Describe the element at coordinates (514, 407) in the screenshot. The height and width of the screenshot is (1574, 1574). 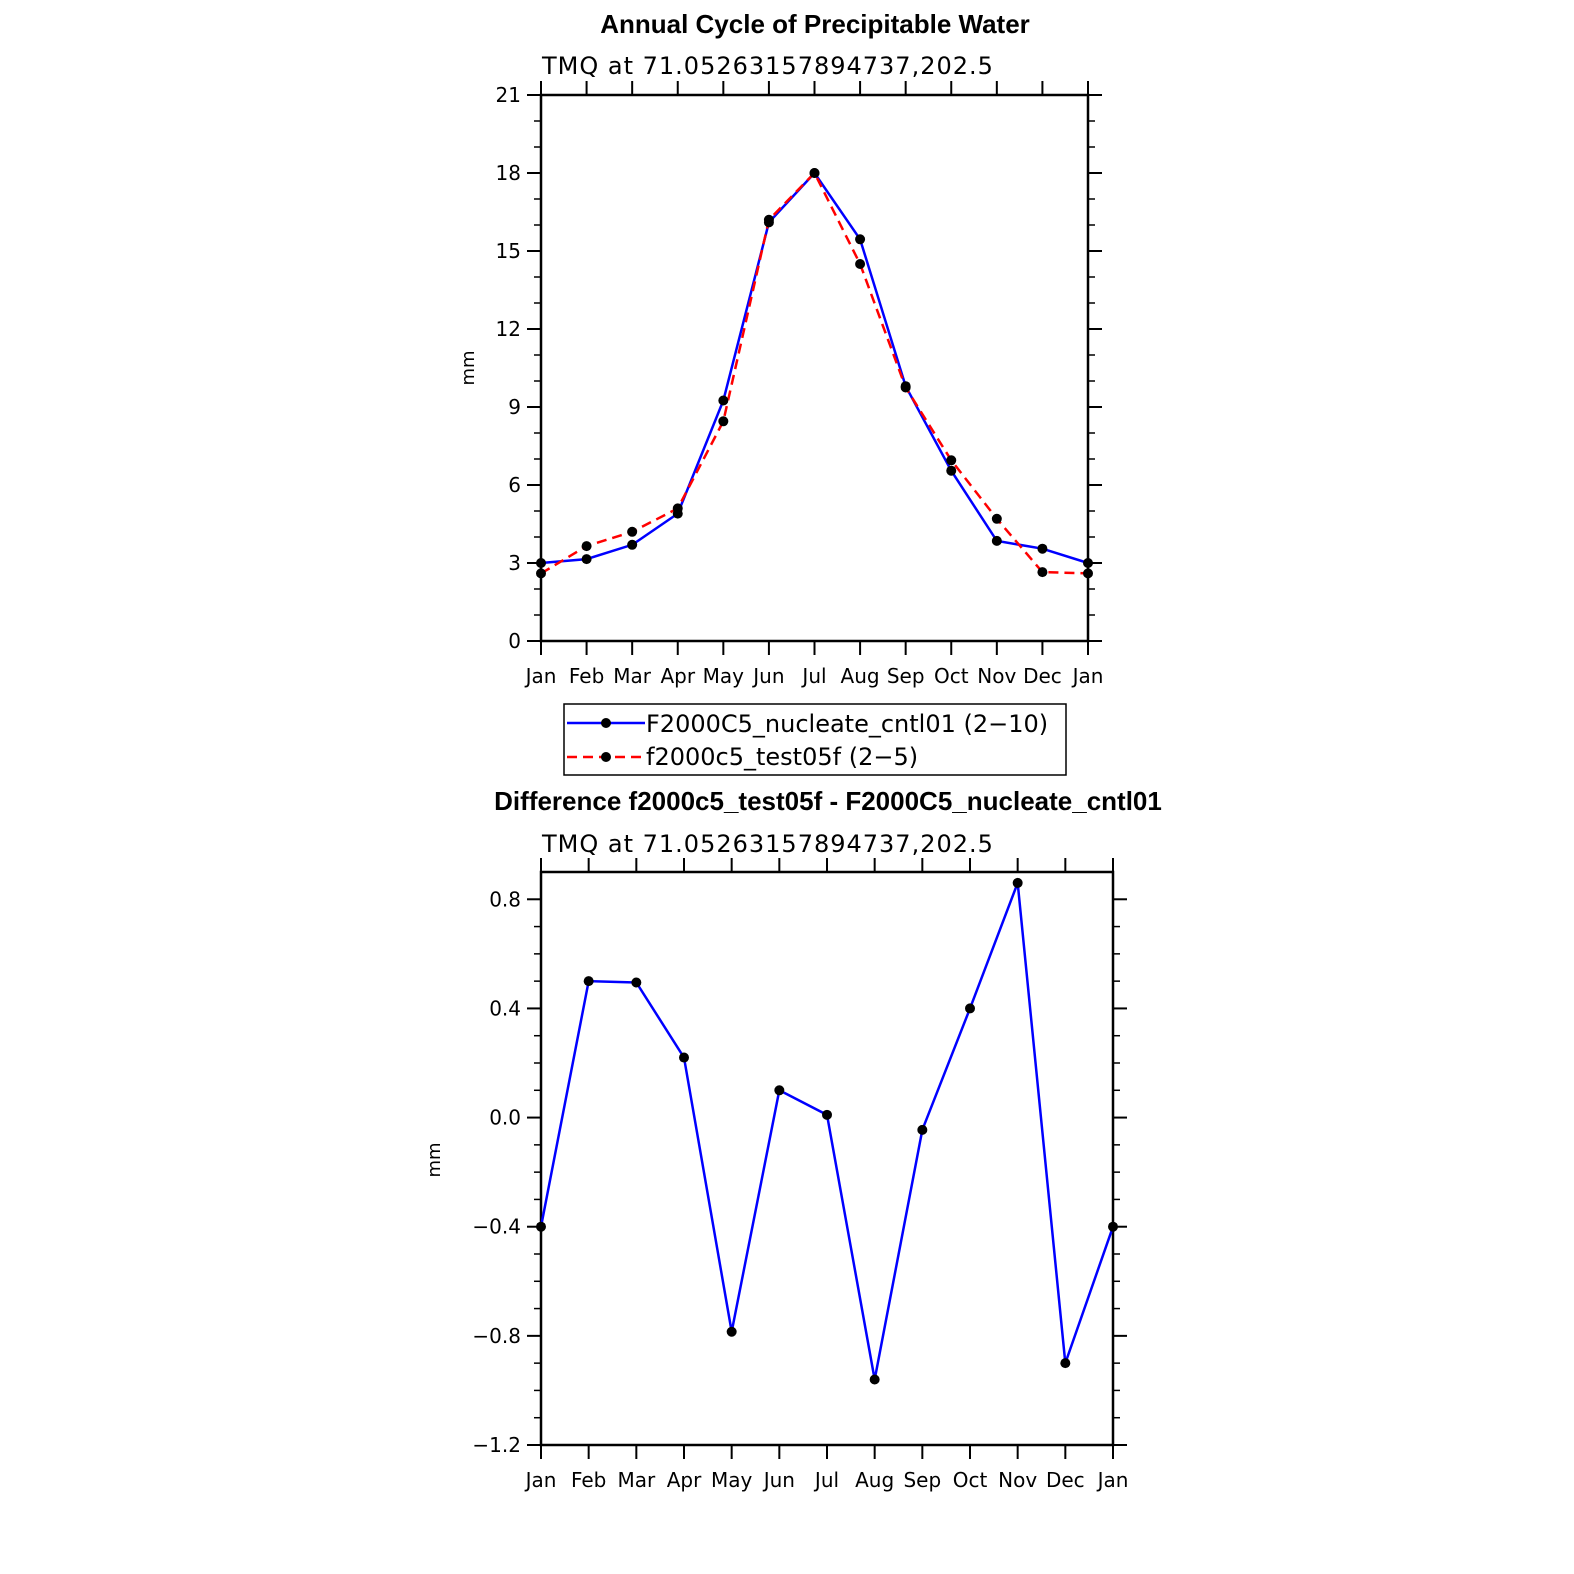
I see `chart1-ytick-label: 9` at that location.